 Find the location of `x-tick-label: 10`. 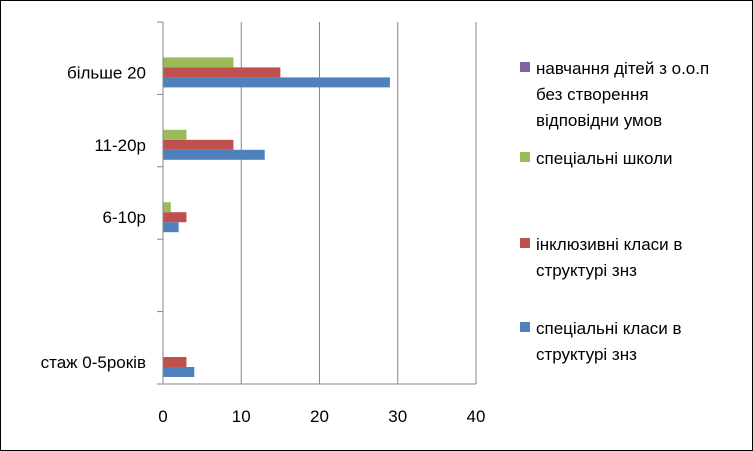

x-tick-label: 10 is located at coordinates (241, 416).